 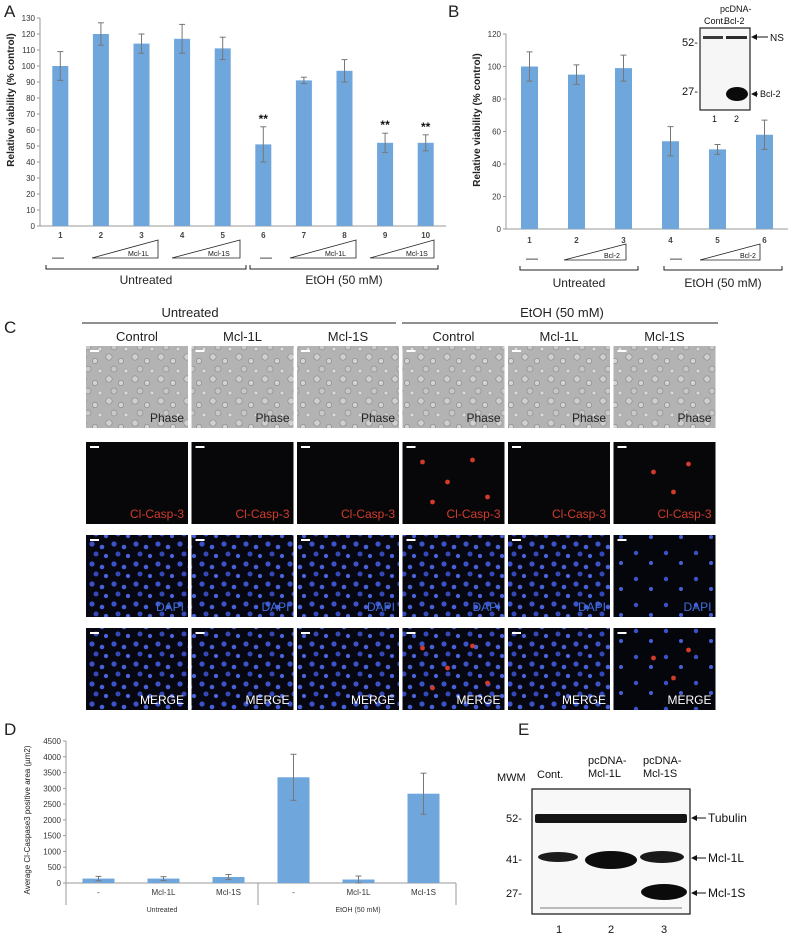 What do you see at coordinates (357, 910) in the screenshot?
I see `panel-d-group-etoh: EtOH (50 mM)` at bounding box center [357, 910].